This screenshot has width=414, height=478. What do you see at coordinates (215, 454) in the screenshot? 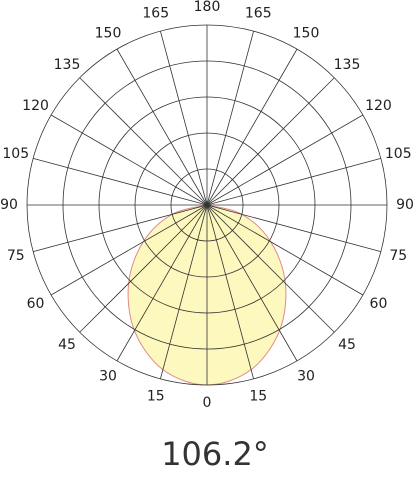
I see `beam-angle: 106.2°` at bounding box center [215, 454].